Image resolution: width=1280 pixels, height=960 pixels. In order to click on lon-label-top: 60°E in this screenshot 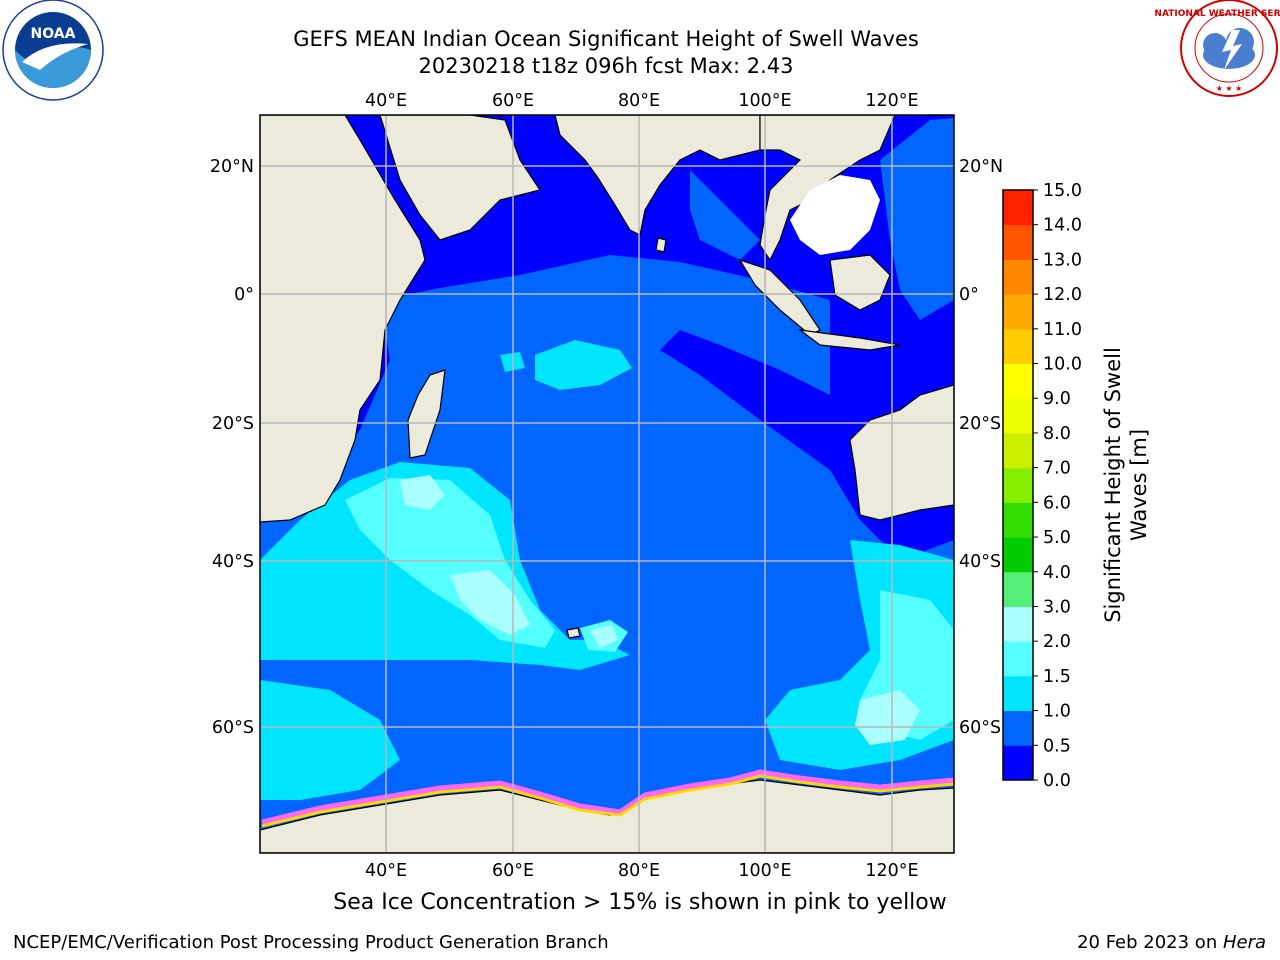, I will do `click(513, 101)`.